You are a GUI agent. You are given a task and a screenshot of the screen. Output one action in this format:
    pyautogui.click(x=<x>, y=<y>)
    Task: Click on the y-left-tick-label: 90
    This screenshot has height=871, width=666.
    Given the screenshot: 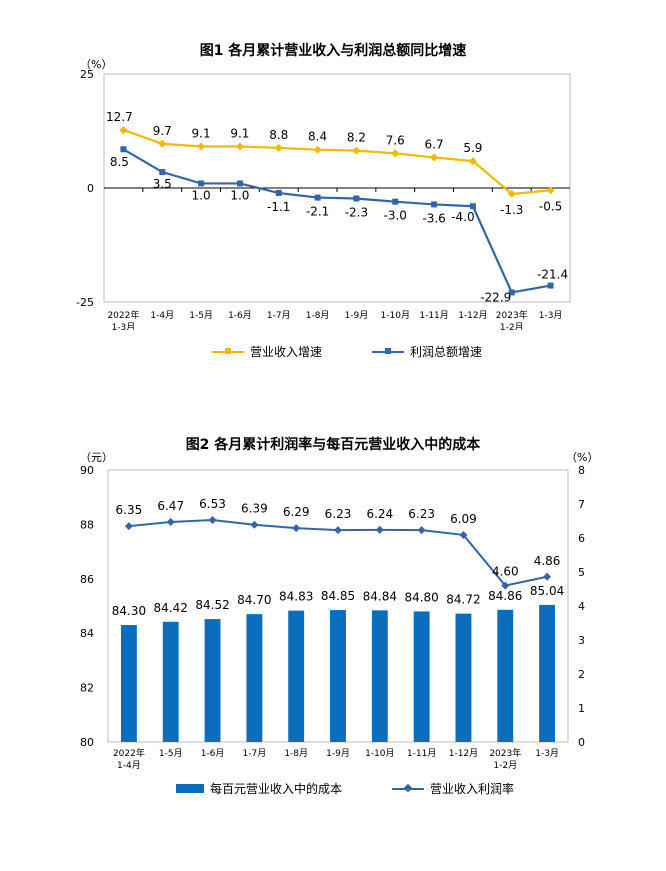 What is the action you would take?
    pyautogui.click(x=87, y=470)
    